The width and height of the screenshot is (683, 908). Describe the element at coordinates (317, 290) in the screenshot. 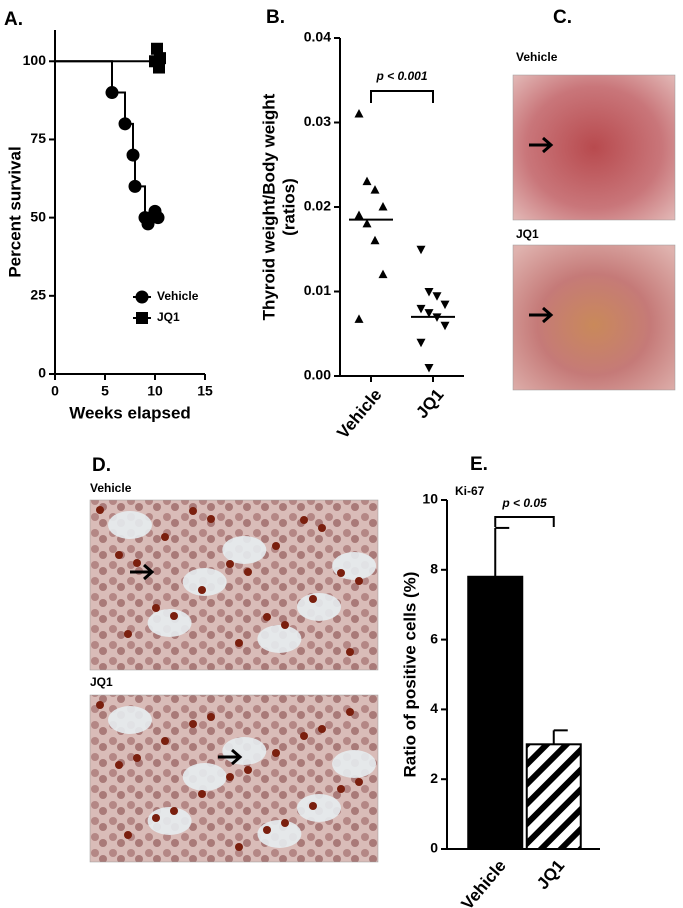

I see `y-tick-label: 0.01` at that location.